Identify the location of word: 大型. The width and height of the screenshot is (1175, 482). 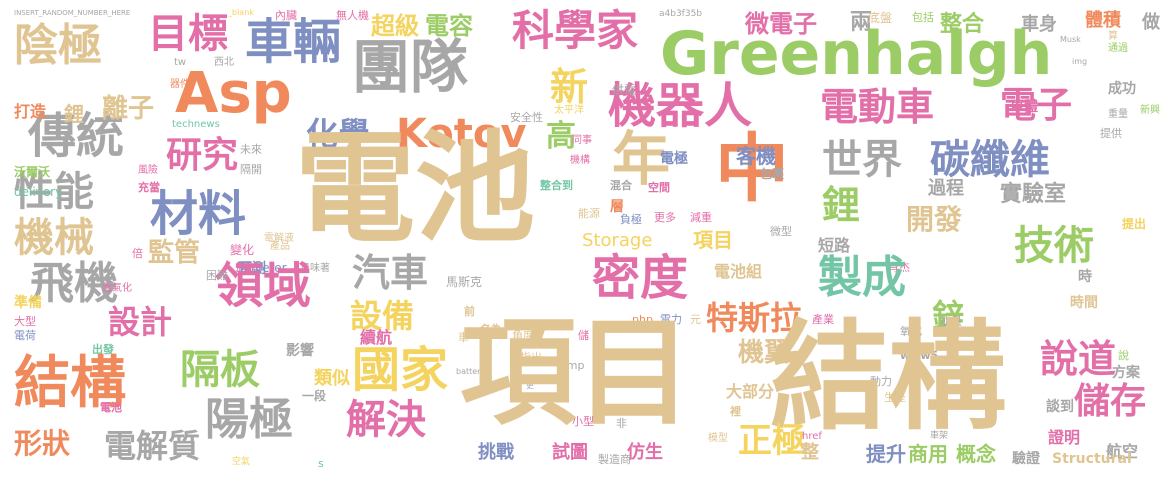
(25, 321).